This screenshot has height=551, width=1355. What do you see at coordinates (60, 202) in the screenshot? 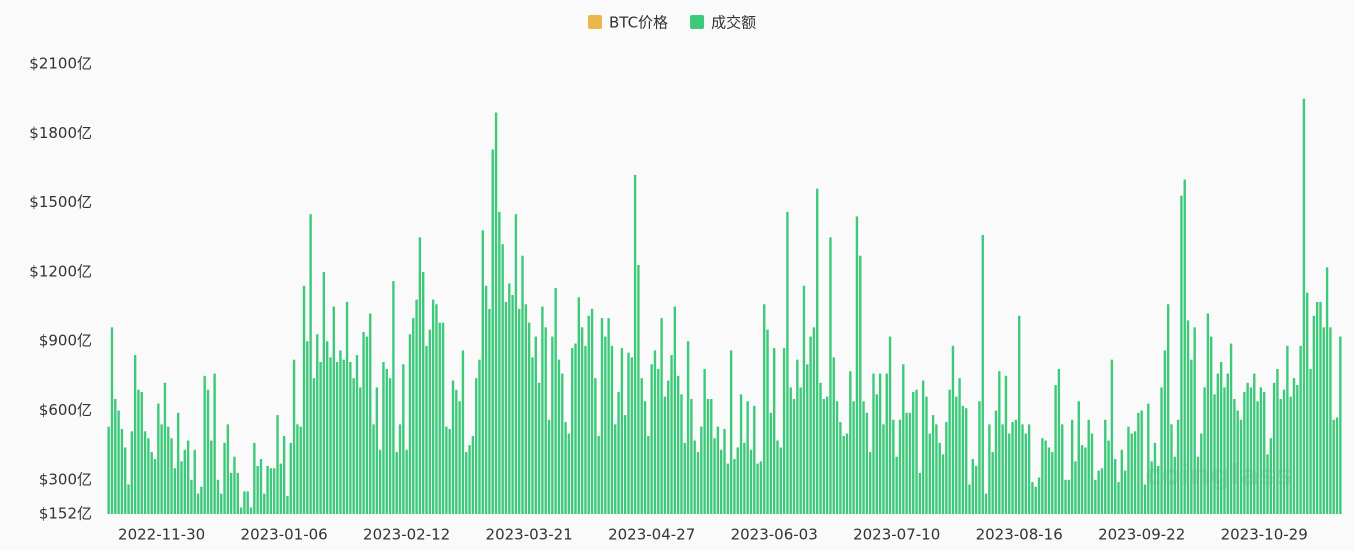
I see `y-tick-label: $1500亿` at bounding box center [60, 202].